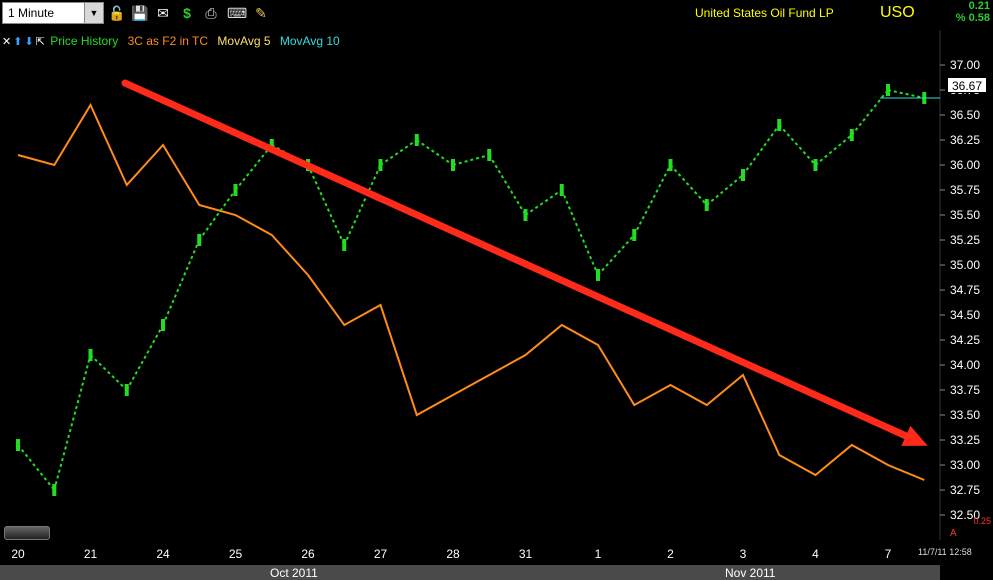 The height and width of the screenshot is (580, 993). Describe the element at coordinates (743, 554) in the screenshot. I see `x-tick-label: 3` at that location.